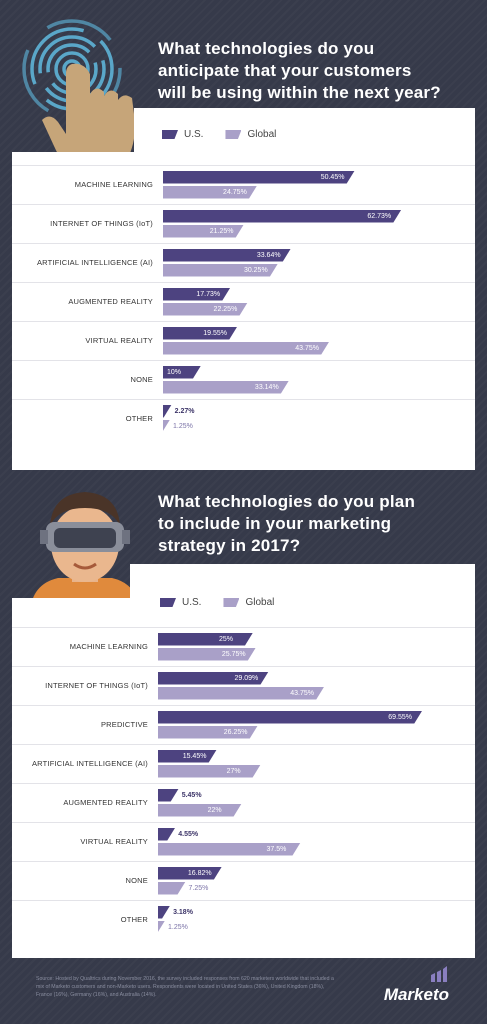 The image size is (487, 1024). I want to click on value-label-global: 37.5%, so click(276, 849).